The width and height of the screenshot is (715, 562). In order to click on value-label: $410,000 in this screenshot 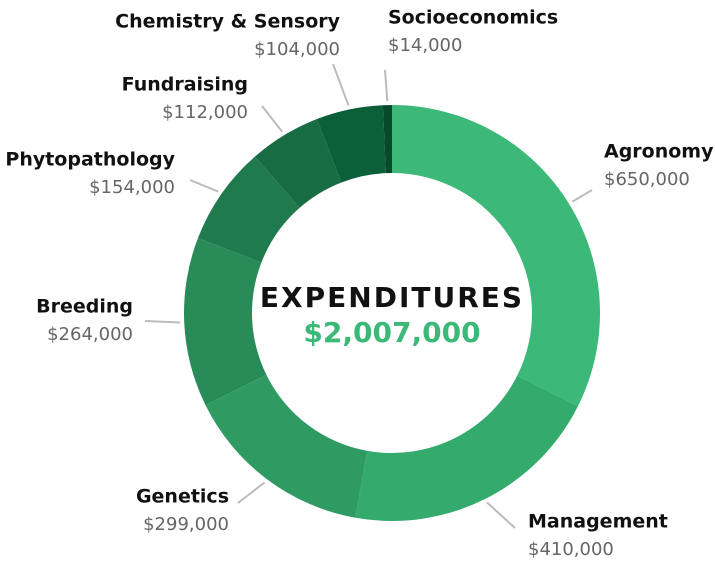, I will do `click(571, 549)`.